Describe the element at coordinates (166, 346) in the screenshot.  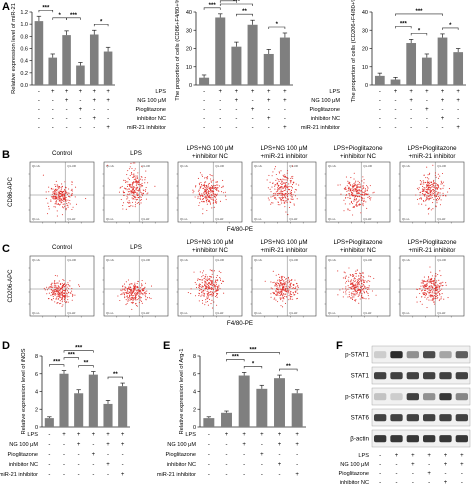
I see `panel-label-e: E` at that location.